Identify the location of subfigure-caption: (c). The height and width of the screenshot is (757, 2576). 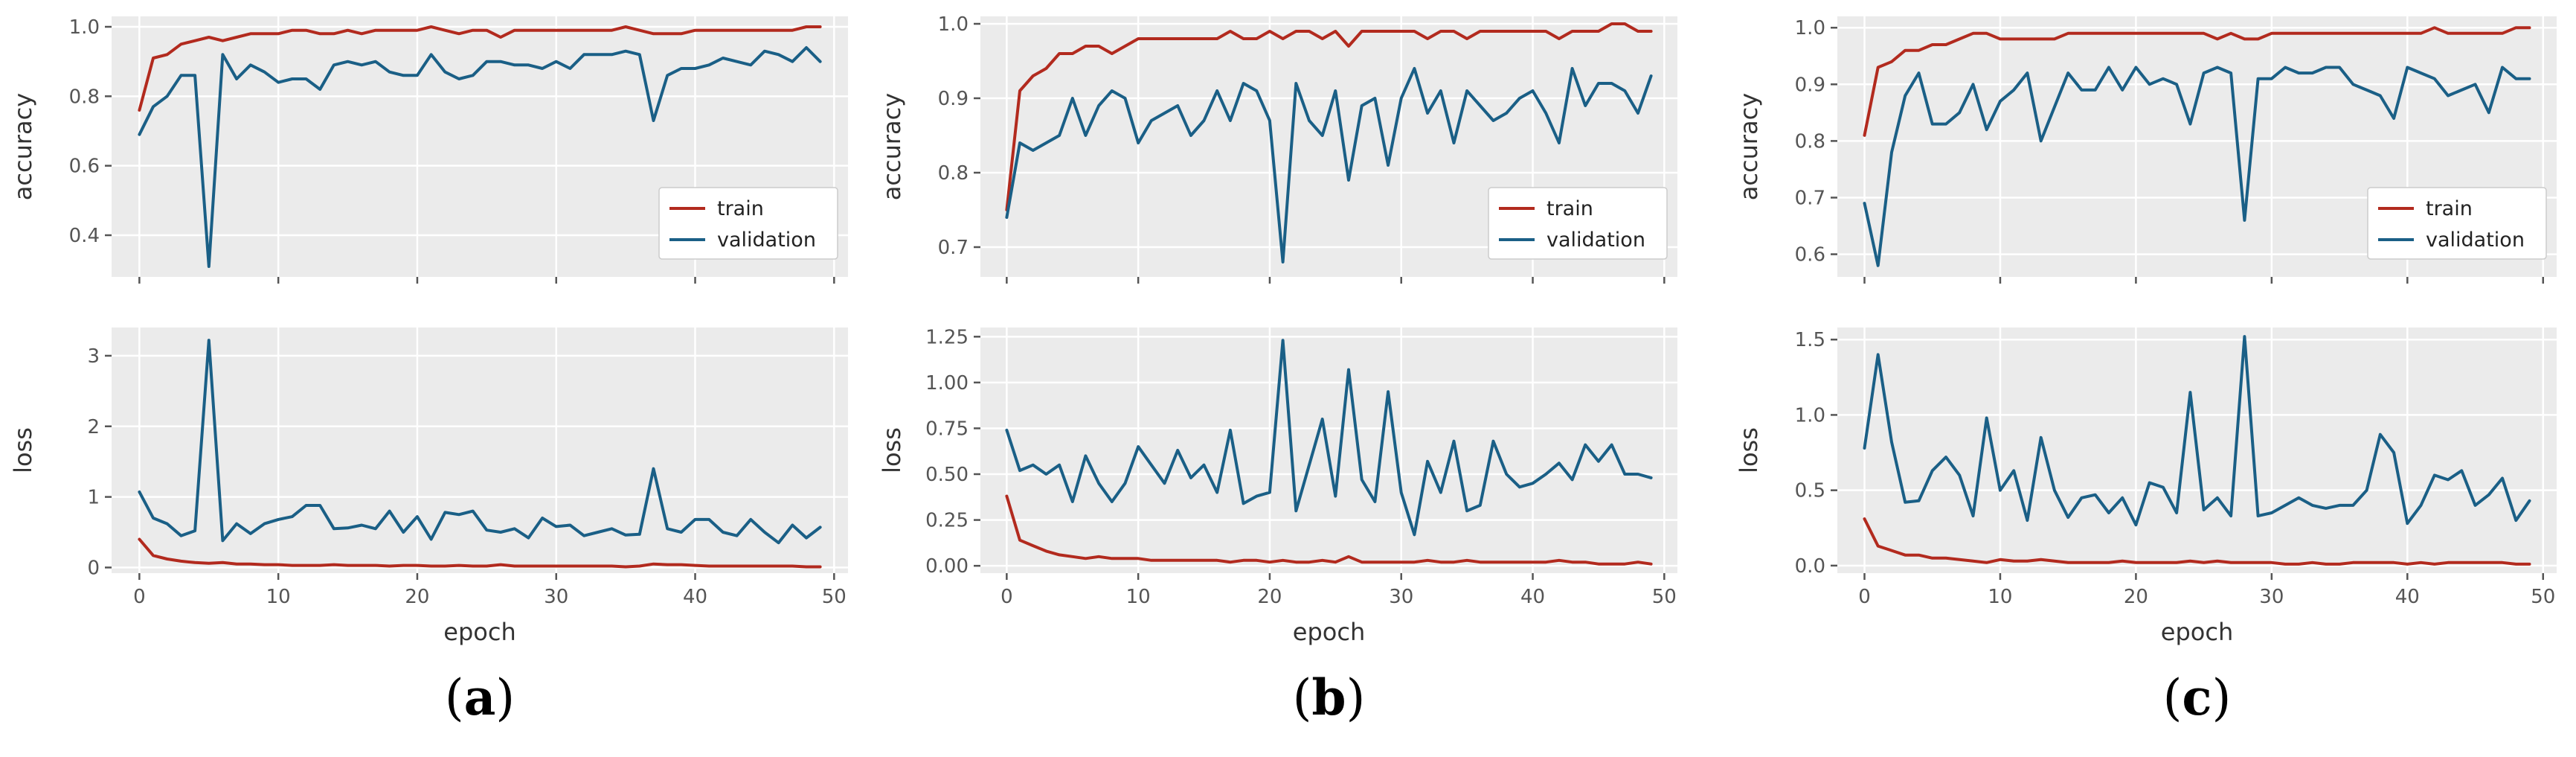
(2197, 697).